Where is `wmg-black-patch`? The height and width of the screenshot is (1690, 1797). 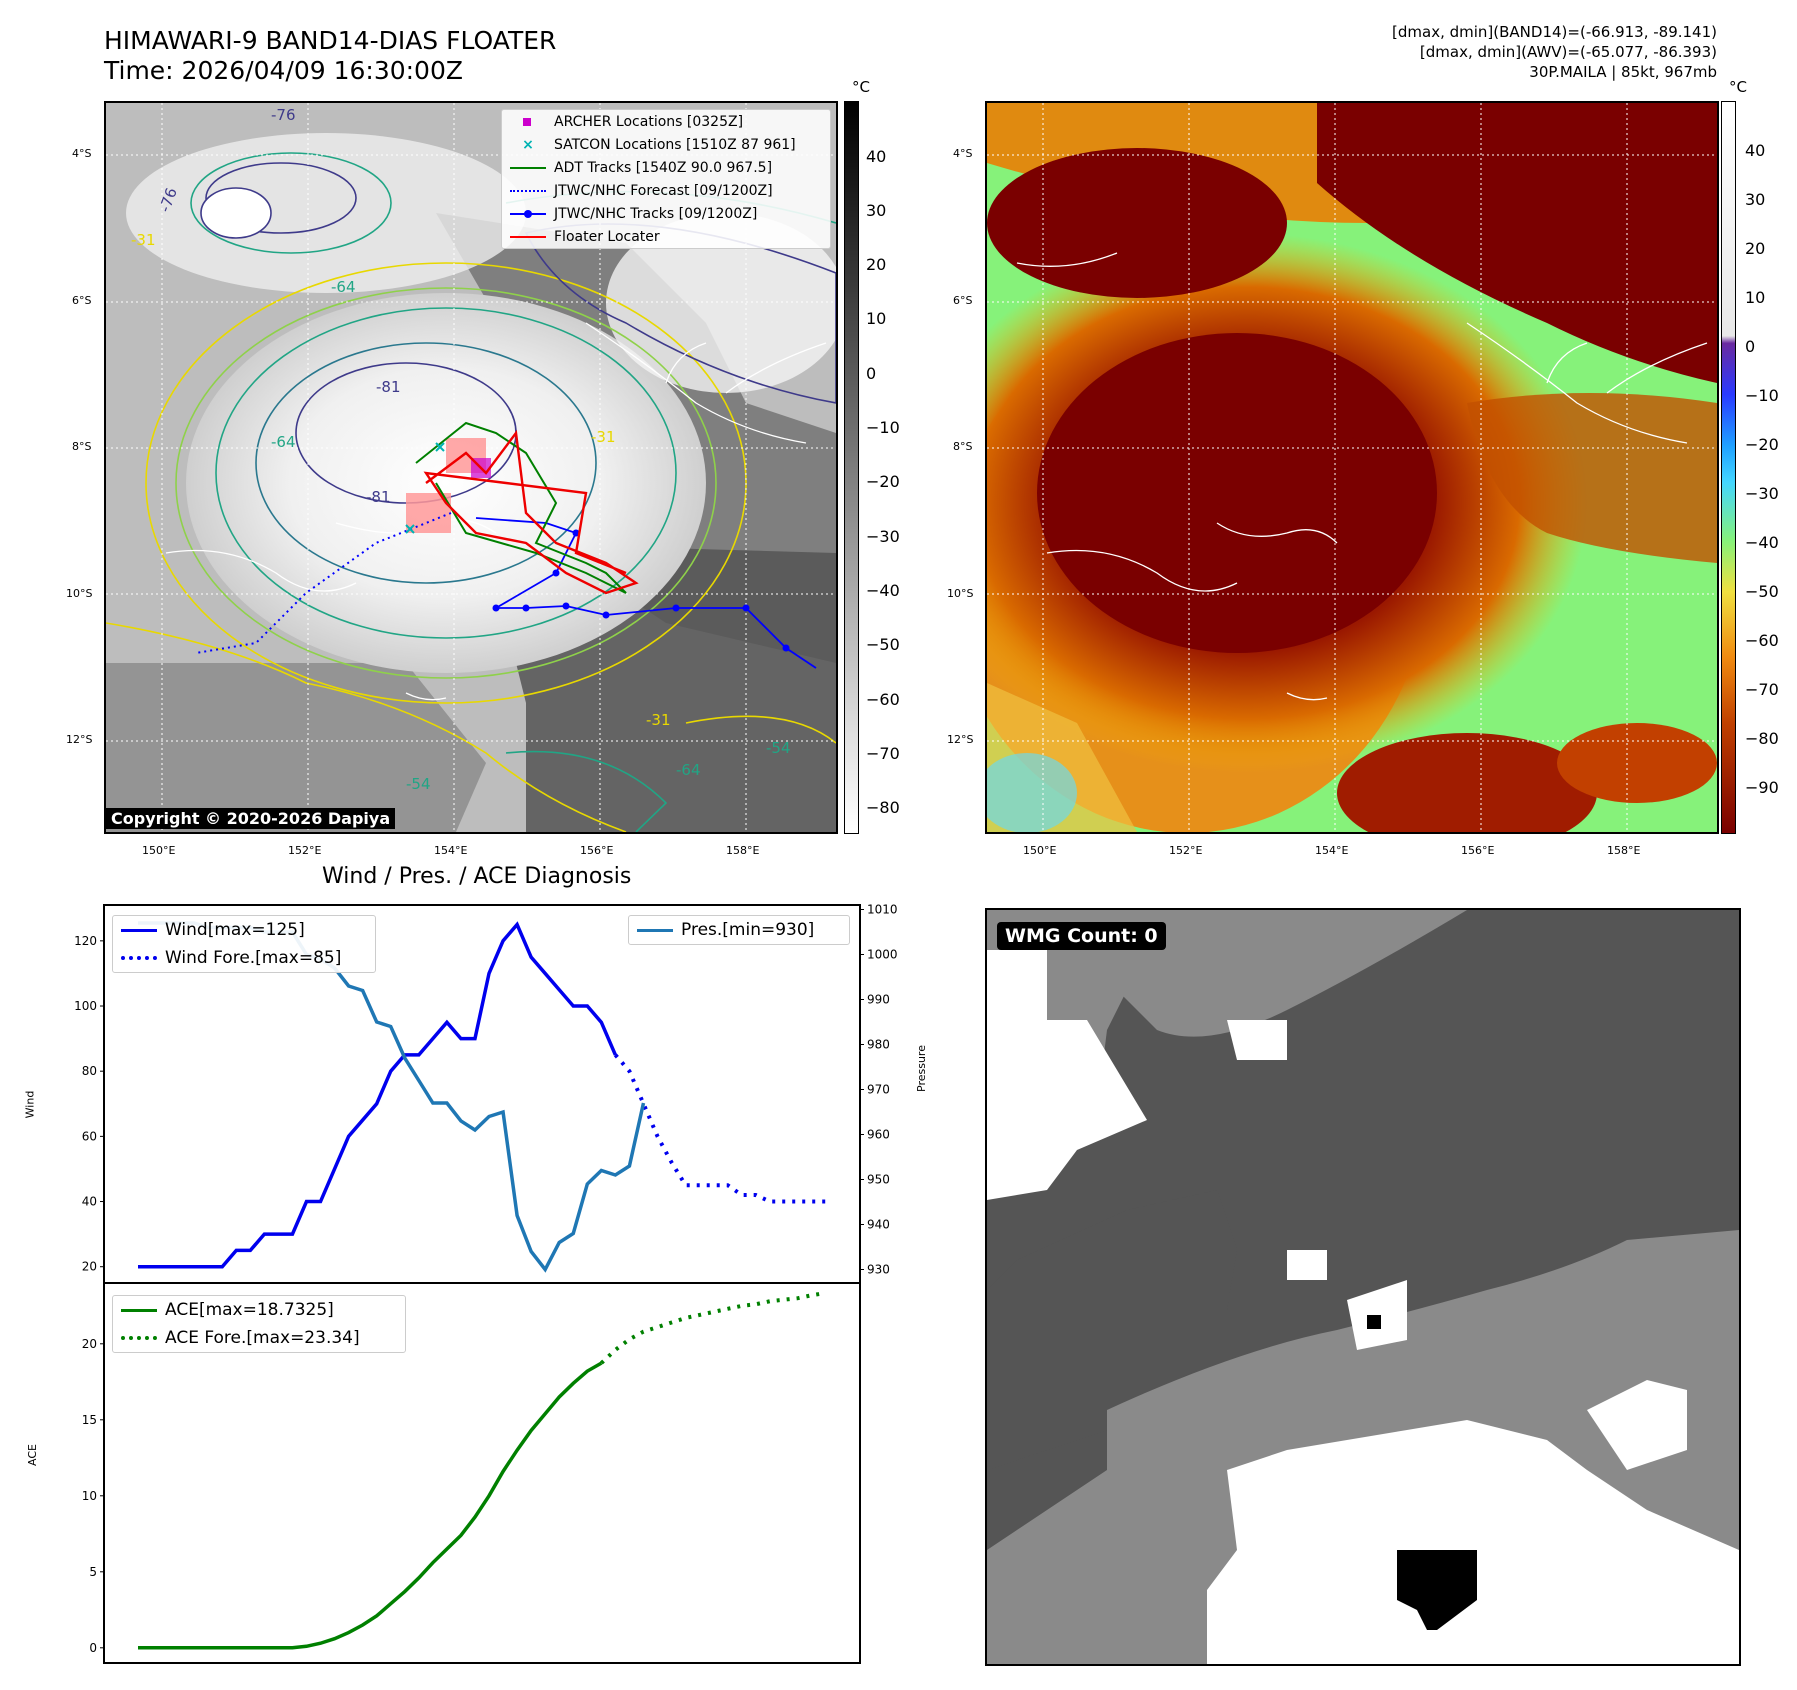
wmg-black-patch is located at coordinates (1437, 1590).